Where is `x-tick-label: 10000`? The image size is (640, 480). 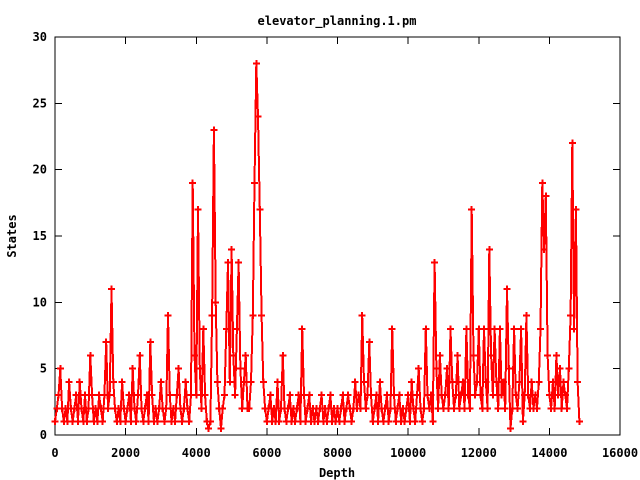
x-tick-label: 10000 is located at coordinates (408, 453).